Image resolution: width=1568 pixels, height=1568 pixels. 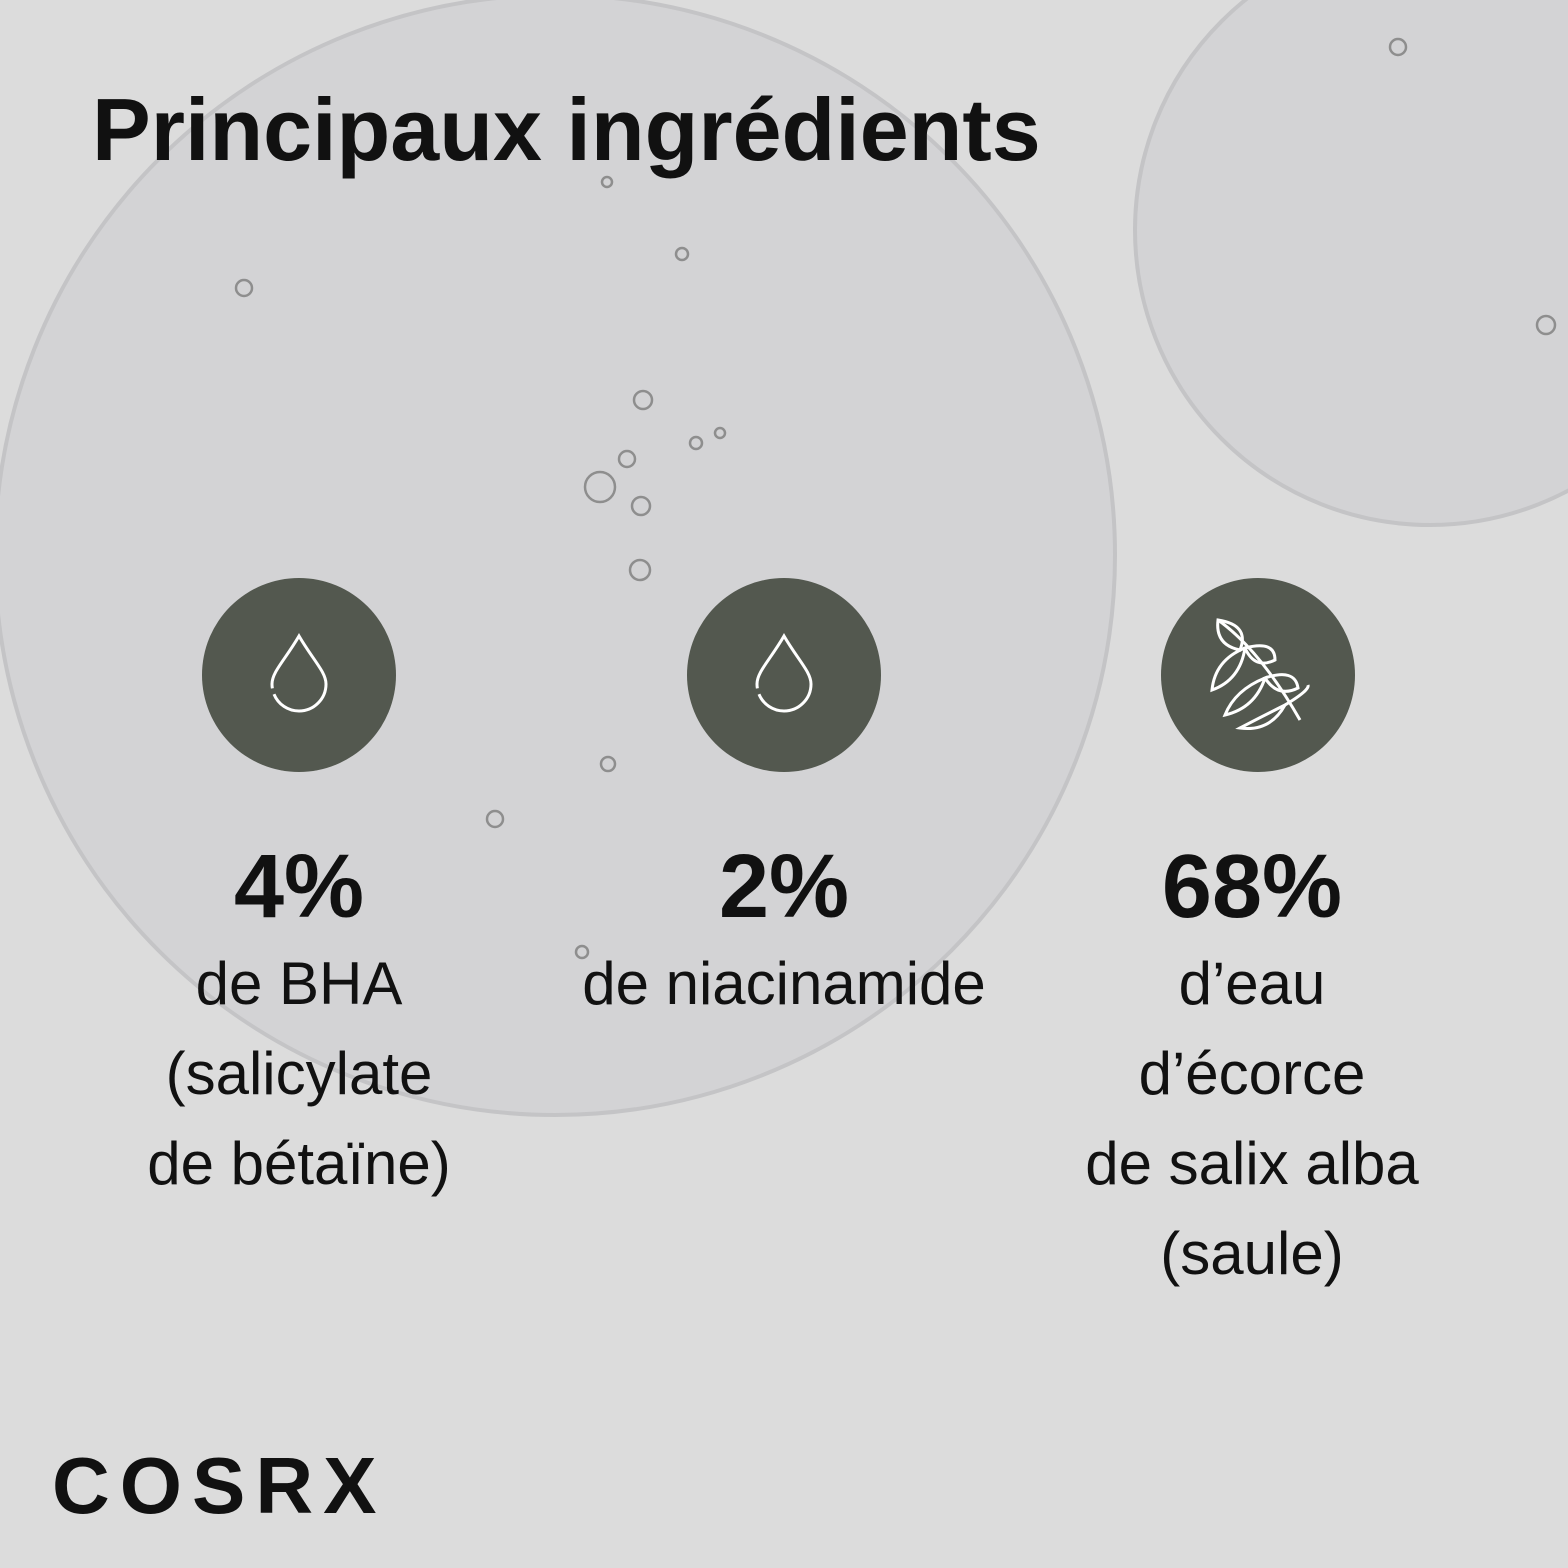 What do you see at coordinates (784, 983) in the screenshot?
I see `ingredient-description: de niacinamide` at bounding box center [784, 983].